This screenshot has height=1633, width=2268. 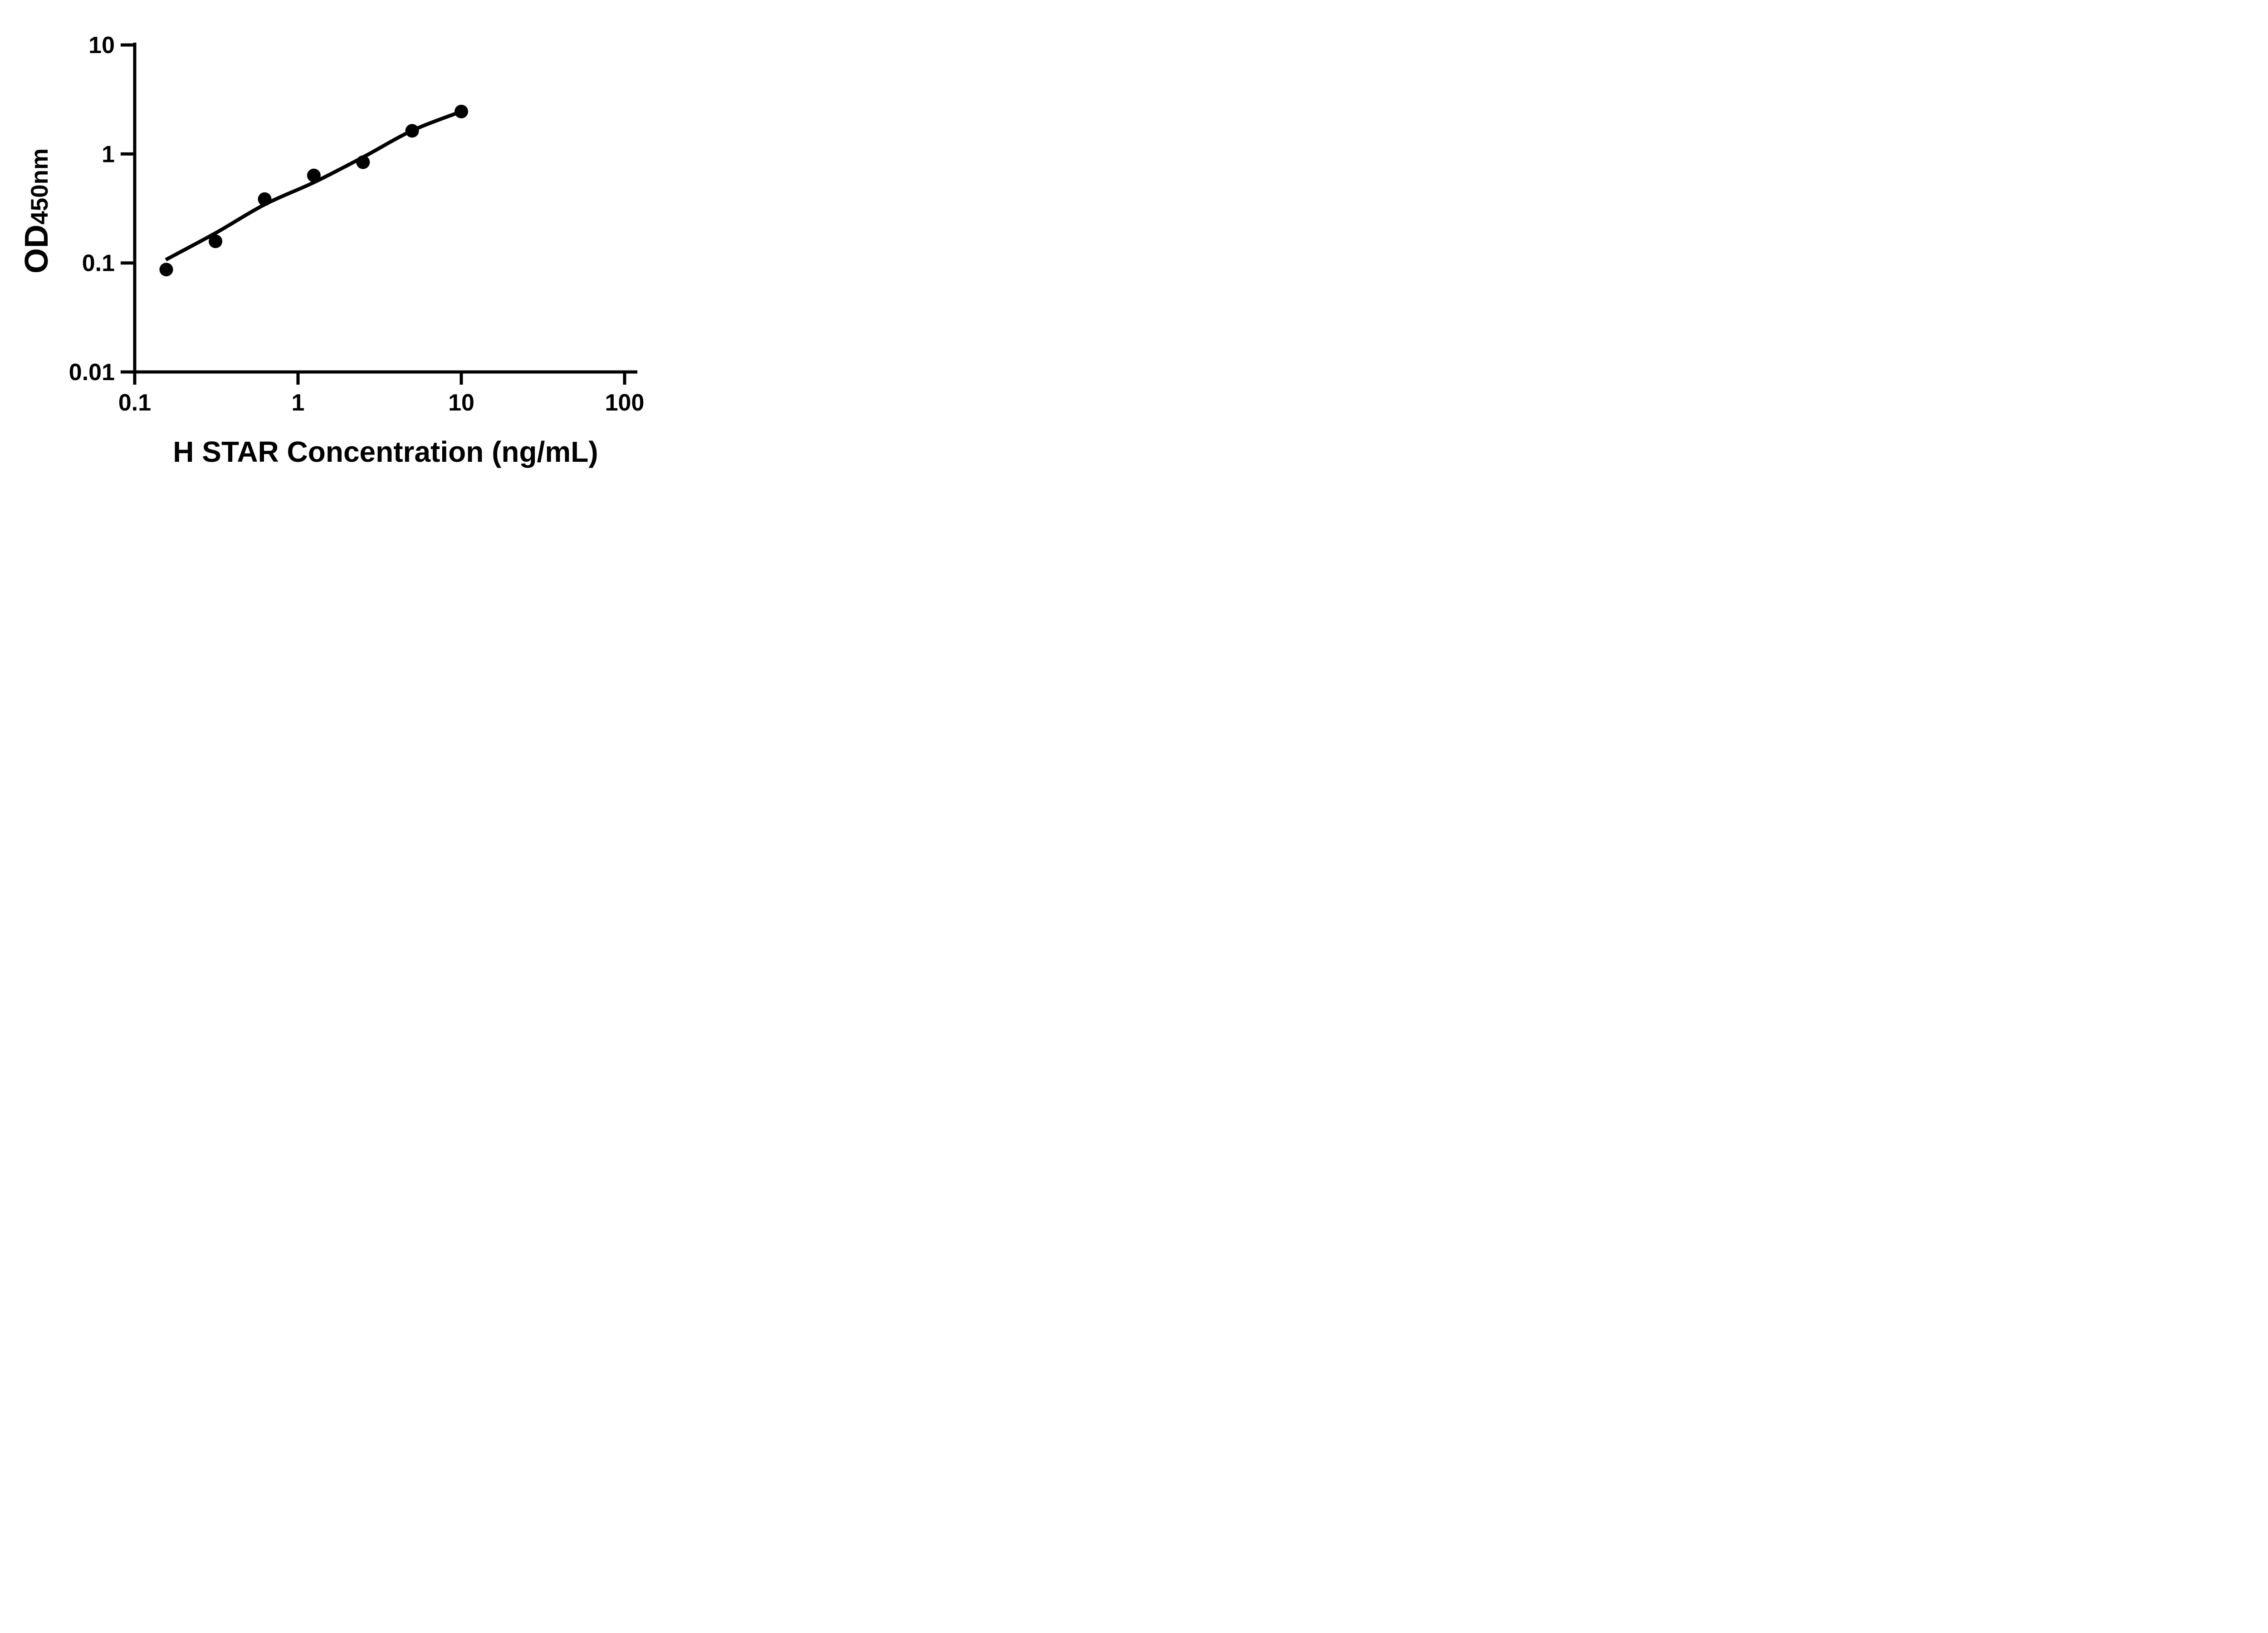 What do you see at coordinates (134, 403) in the screenshot?
I see `x-tick-label: 0.1` at bounding box center [134, 403].